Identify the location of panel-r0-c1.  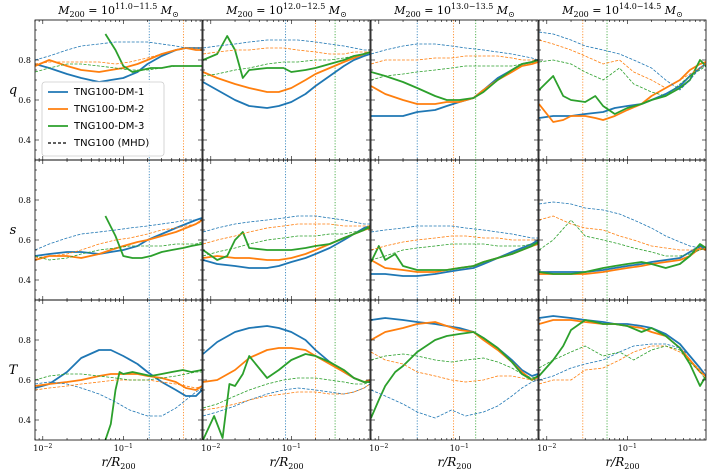
(286, 90).